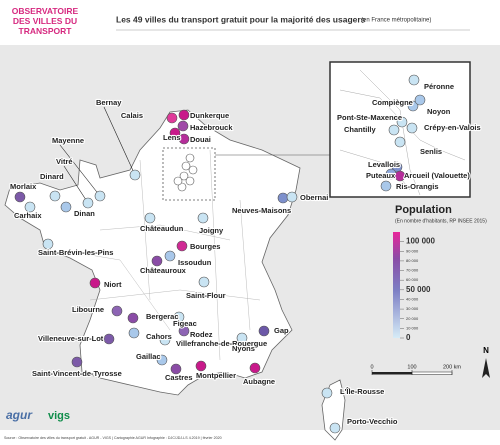 The image size is (500, 445). What do you see at coordinates (185, 323) in the screenshot?
I see `city-label: Figeac` at bounding box center [185, 323].